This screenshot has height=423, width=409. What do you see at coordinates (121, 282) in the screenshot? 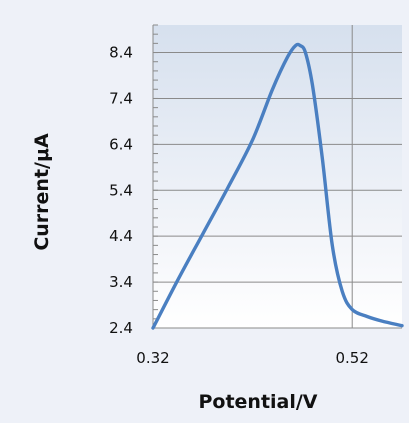
I see `y-tick-label: 3.4` at bounding box center [121, 282].